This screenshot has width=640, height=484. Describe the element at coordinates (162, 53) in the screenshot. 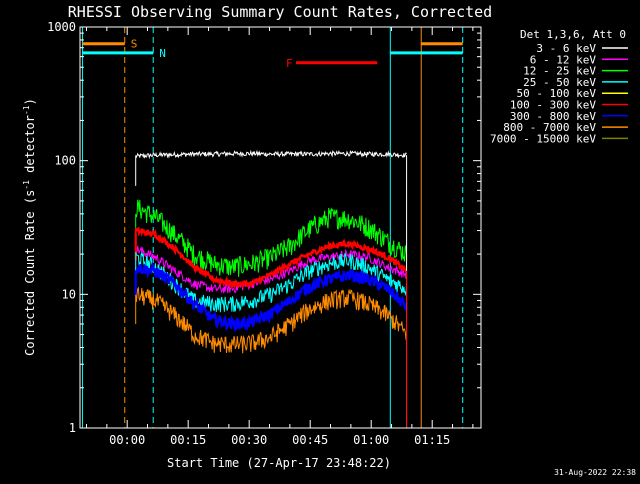

I see `marker-label-n: N` at that location.